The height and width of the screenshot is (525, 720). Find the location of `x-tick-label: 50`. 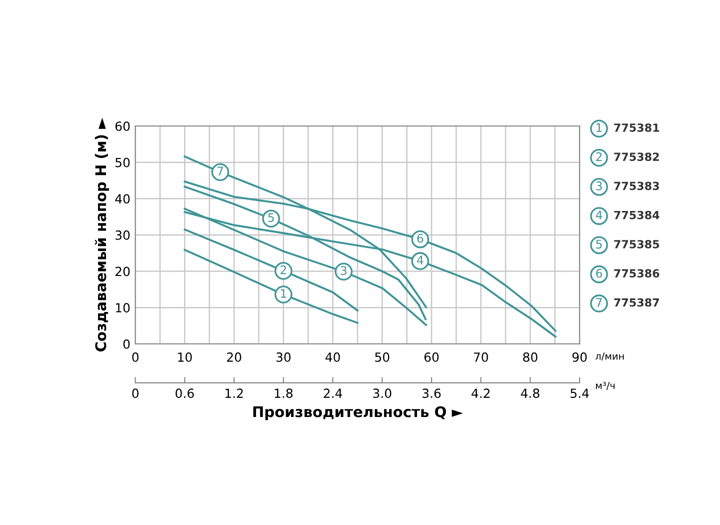

x-tick-label: 50 is located at coordinates (382, 357).